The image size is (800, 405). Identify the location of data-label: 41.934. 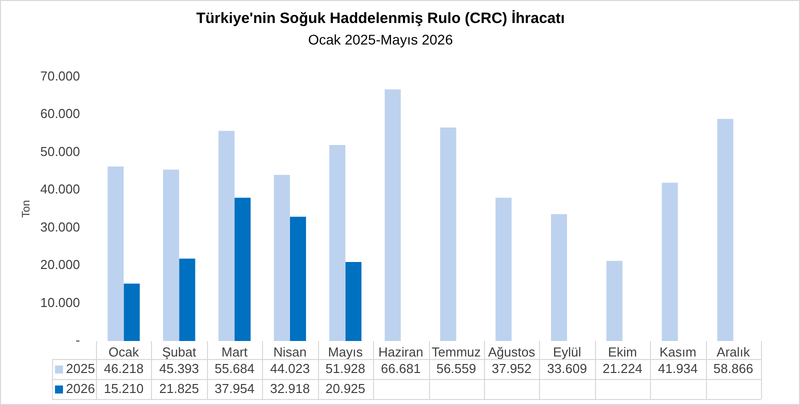
(678, 368).